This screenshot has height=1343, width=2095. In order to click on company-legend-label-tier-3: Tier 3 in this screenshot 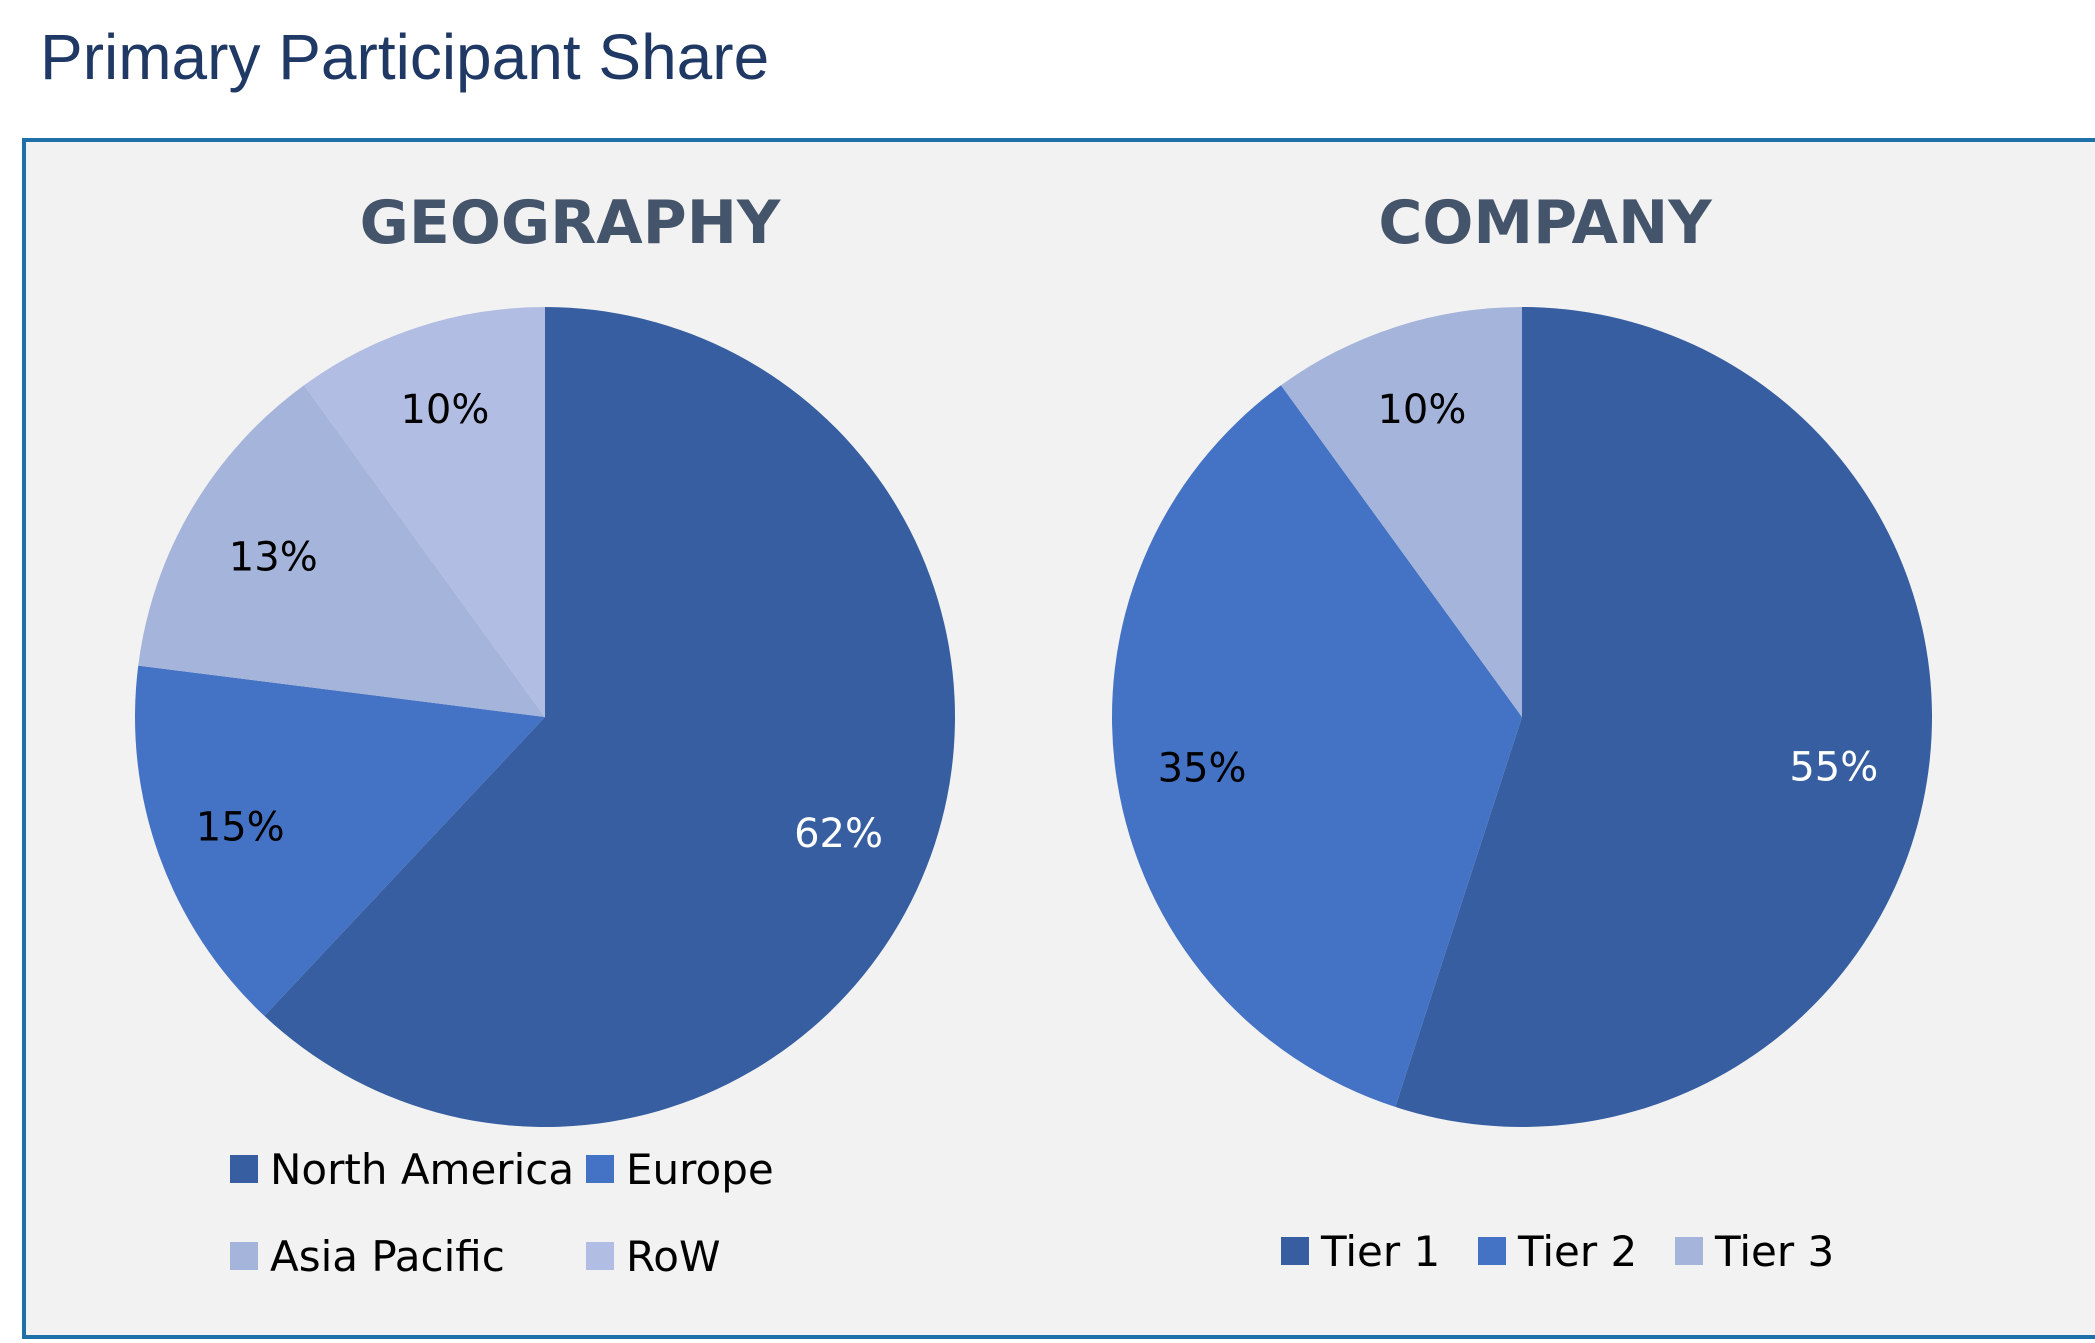, I will do `click(1774, 1251)`.